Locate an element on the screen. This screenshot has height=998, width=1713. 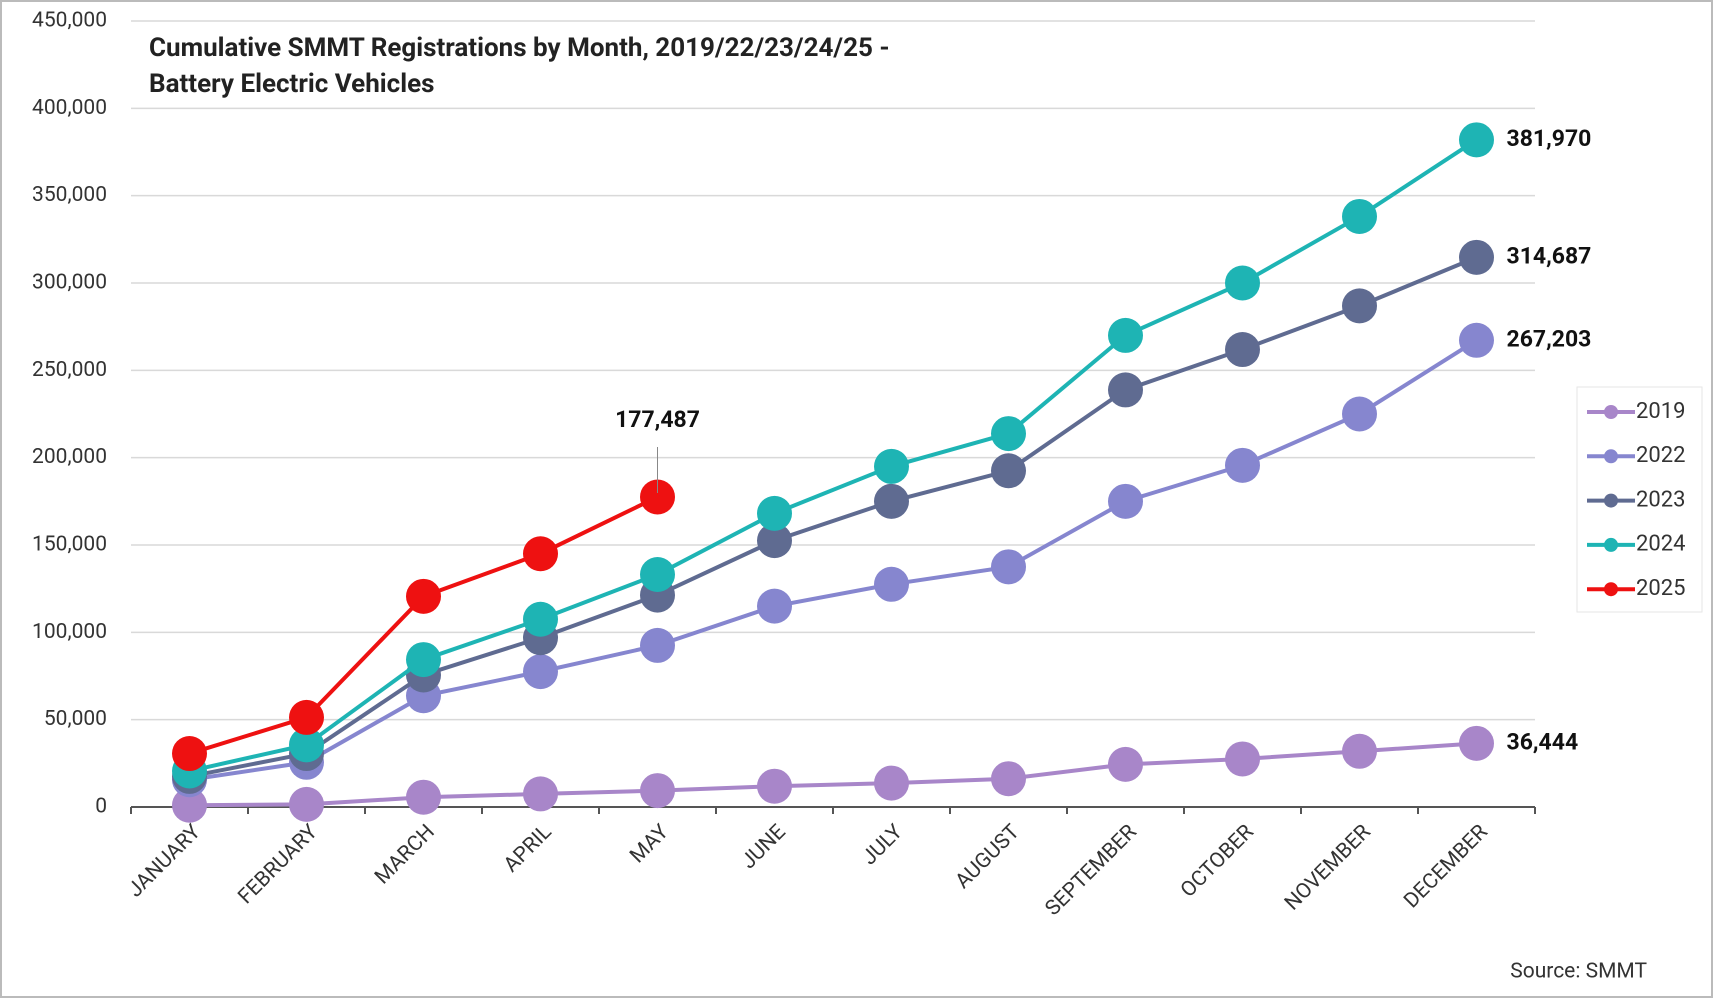
y-tick-label: 100,000 is located at coordinates (69, 632).